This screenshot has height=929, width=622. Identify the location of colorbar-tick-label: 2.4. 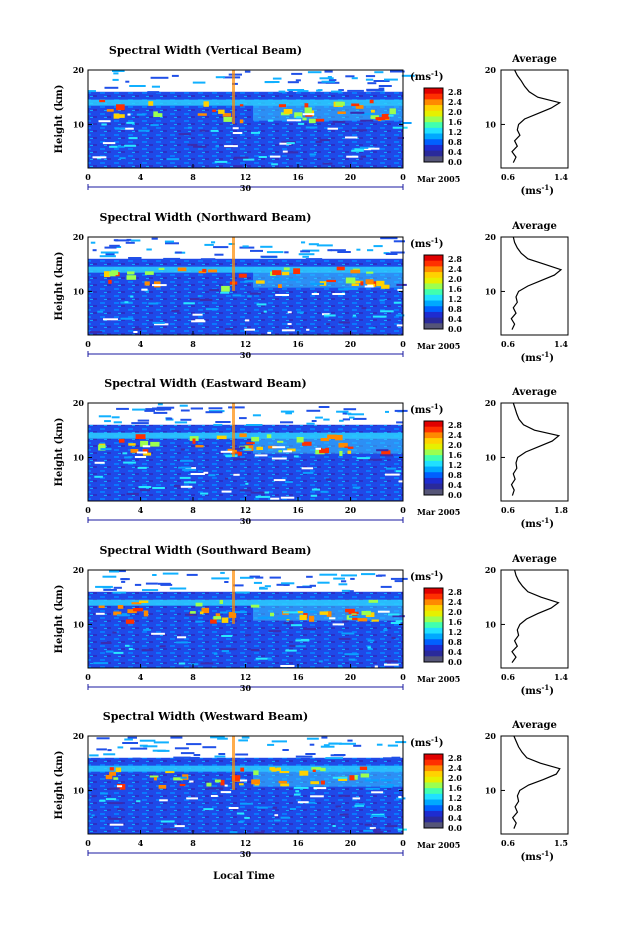
(455, 602).